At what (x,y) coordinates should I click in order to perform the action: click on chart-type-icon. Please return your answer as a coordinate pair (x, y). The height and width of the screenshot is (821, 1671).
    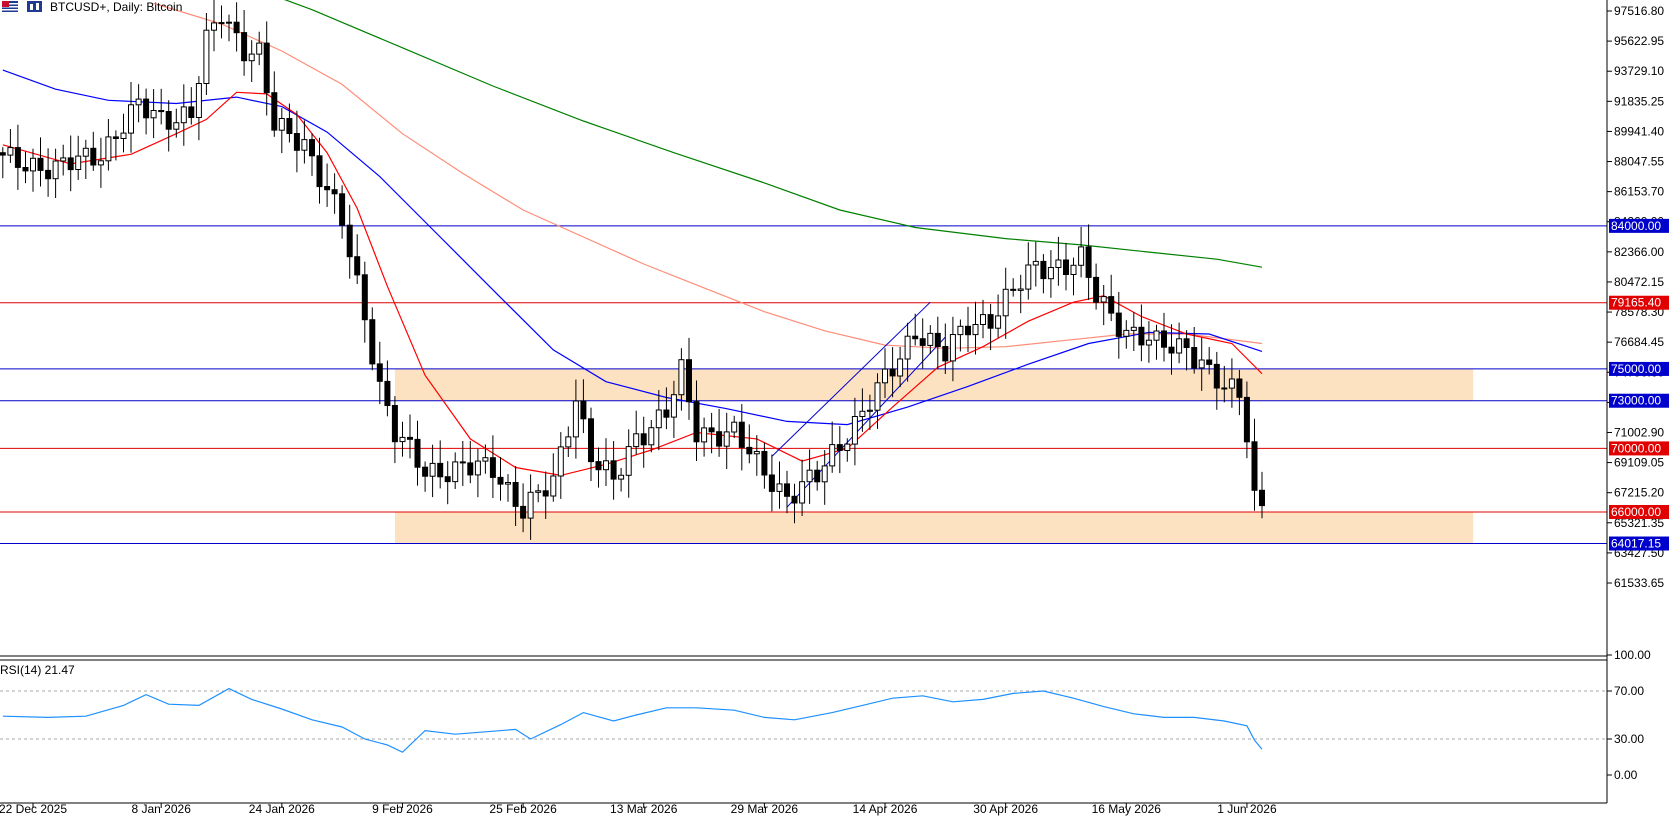
    Looking at the image, I should click on (34, 6).